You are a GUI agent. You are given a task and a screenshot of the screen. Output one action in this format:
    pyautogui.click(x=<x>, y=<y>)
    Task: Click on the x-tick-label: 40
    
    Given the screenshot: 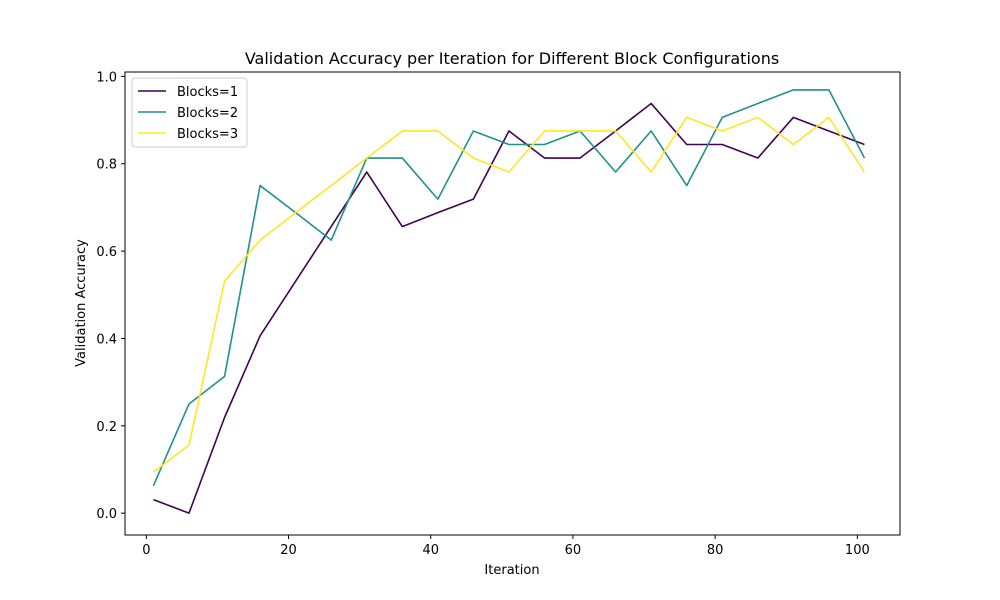 What is the action you would take?
    pyautogui.click(x=430, y=550)
    